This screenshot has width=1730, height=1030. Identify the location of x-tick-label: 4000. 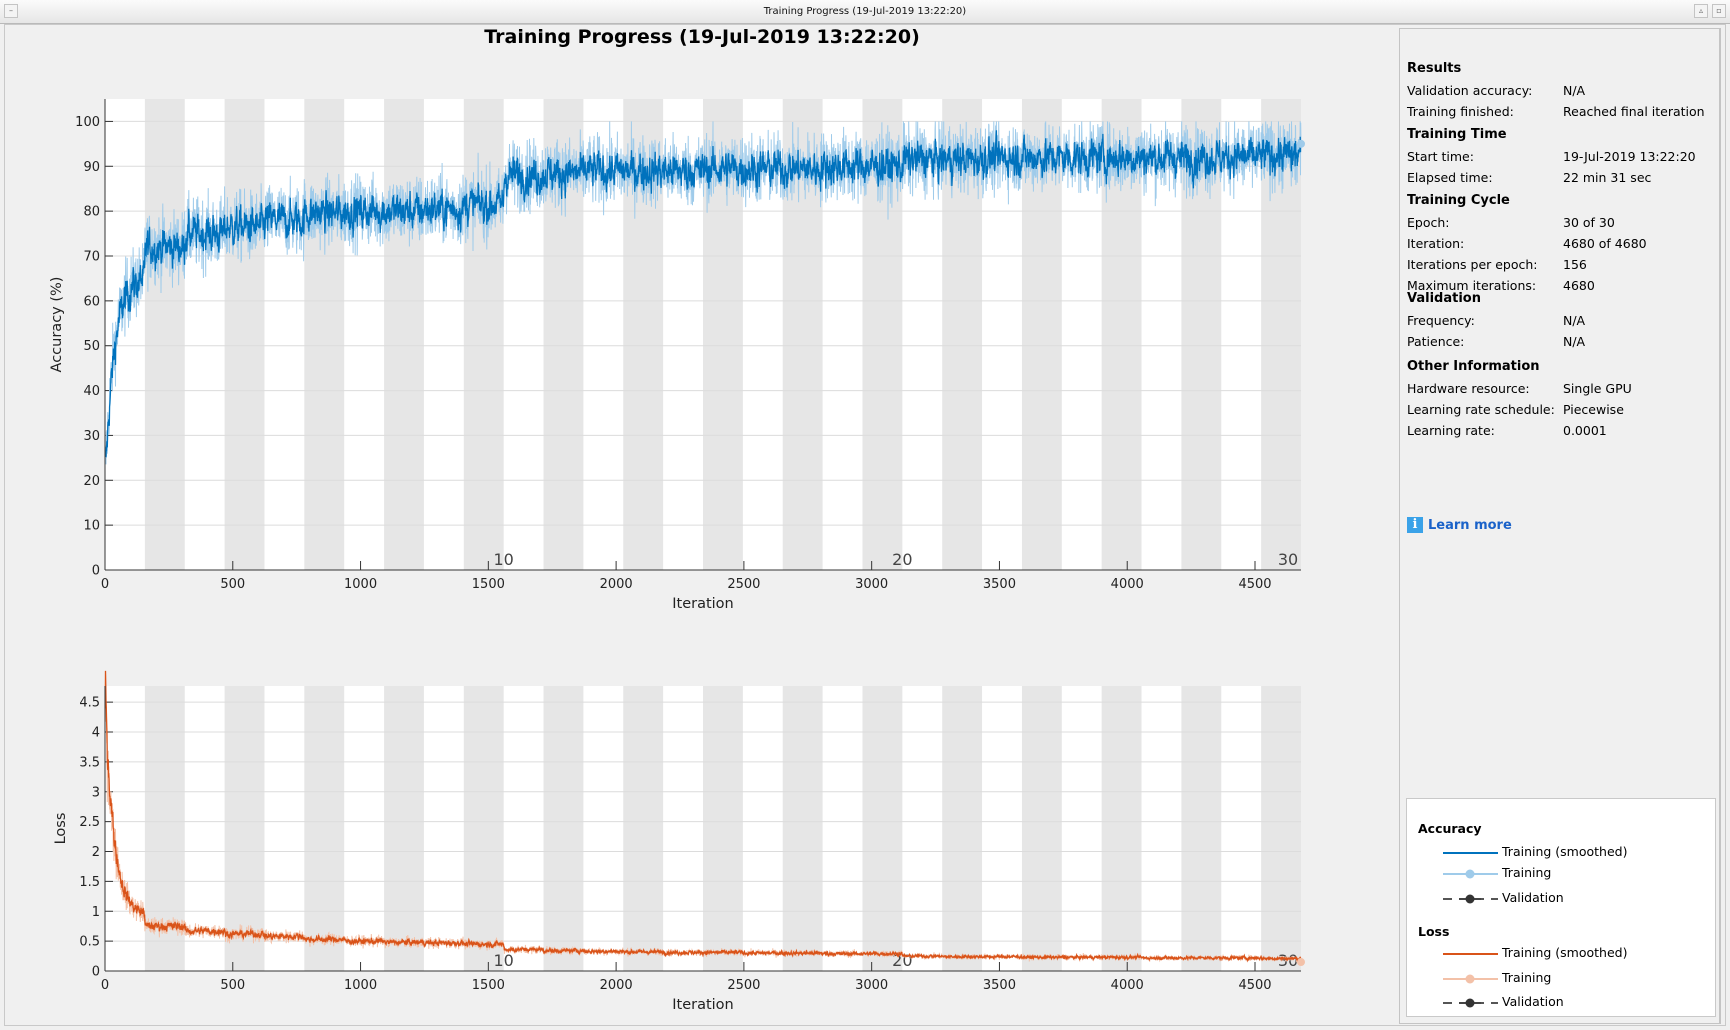
(1127, 584).